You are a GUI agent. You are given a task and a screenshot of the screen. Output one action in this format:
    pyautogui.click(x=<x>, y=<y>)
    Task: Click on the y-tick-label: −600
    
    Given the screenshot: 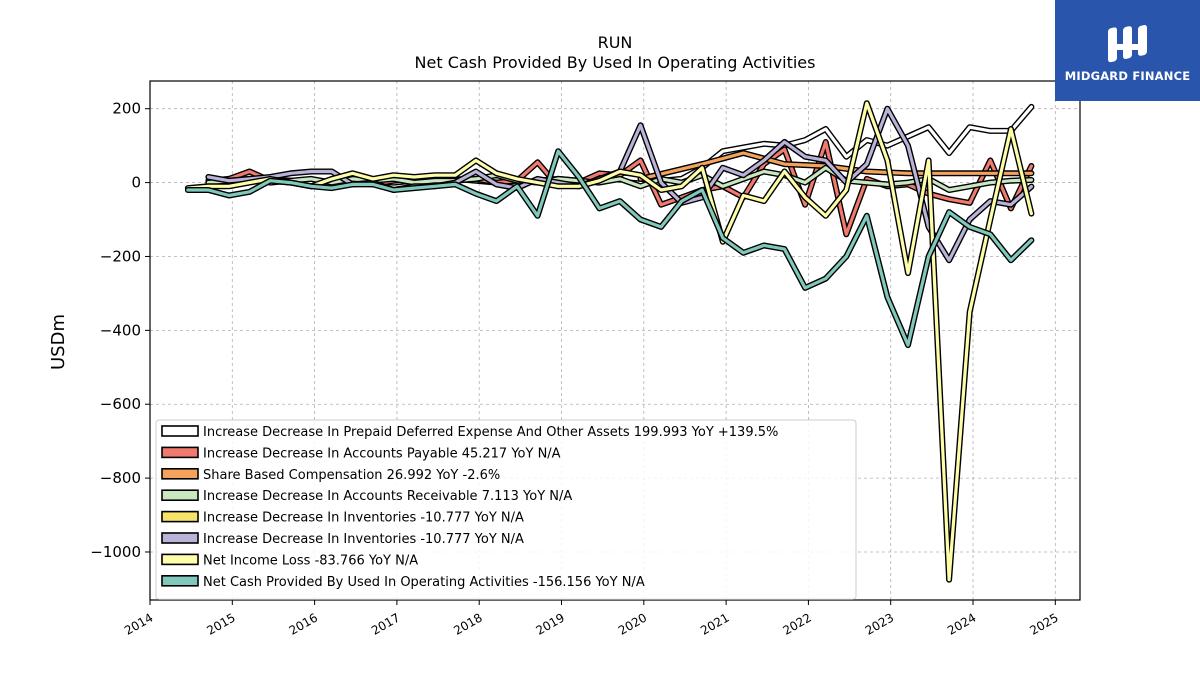 What is the action you would take?
    pyautogui.click(x=120, y=404)
    